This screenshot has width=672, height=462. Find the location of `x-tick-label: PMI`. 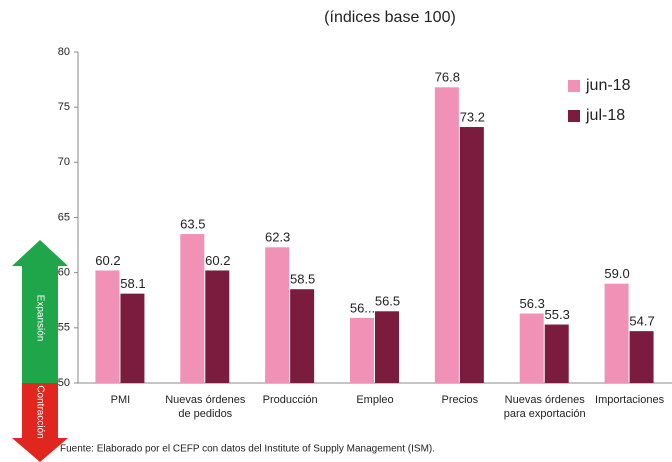

x-tick-label: PMI is located at coordinates (120, 400).